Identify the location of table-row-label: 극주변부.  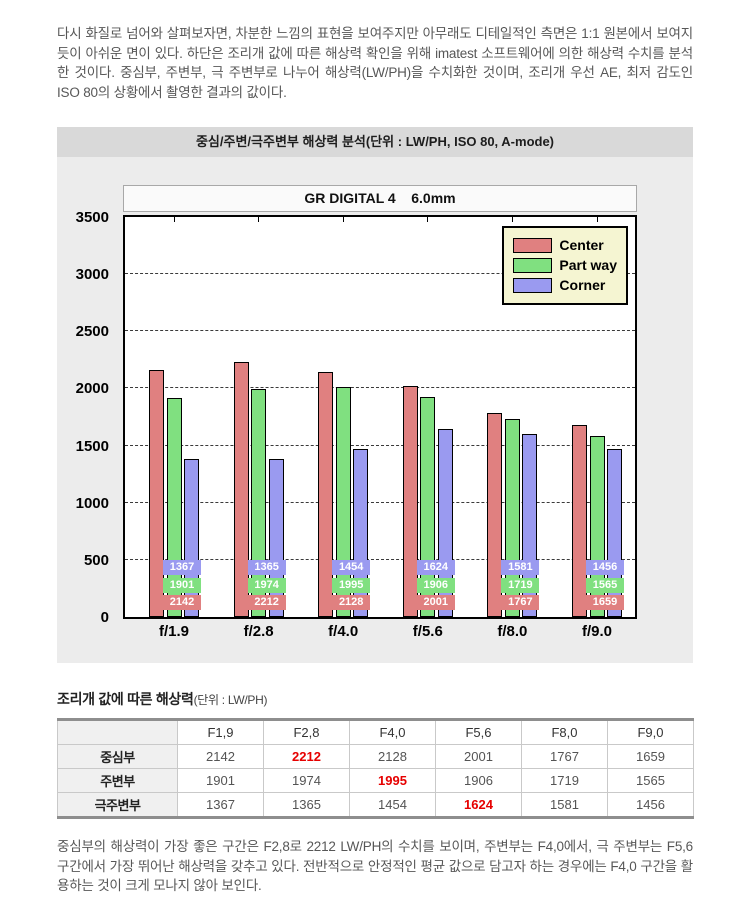
(117, 805).